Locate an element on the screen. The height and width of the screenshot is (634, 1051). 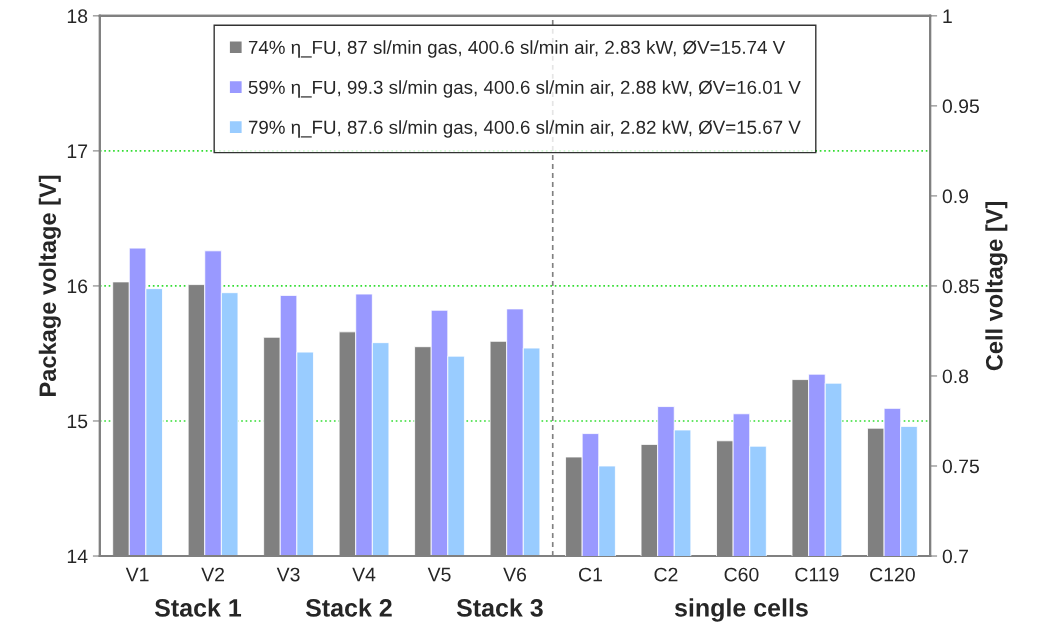
x-tick-label: V6 is located at coordinates (515, 574).